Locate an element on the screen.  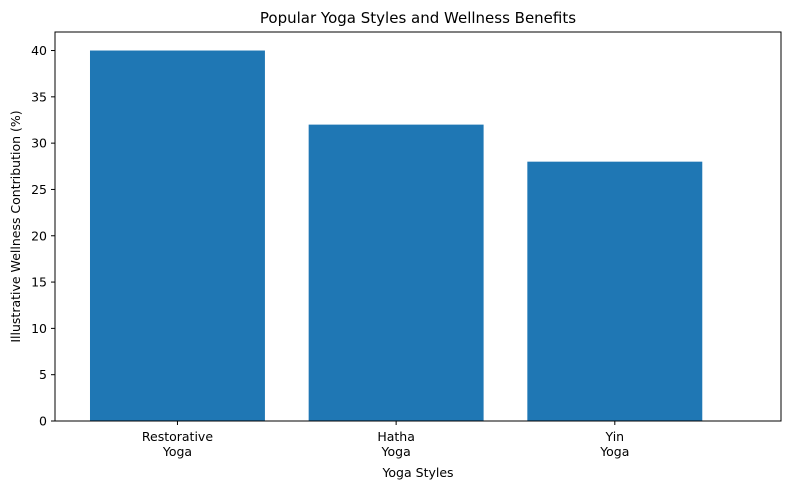
x-tick-label: Hatha Yoga is located at coordinates (396, 444).